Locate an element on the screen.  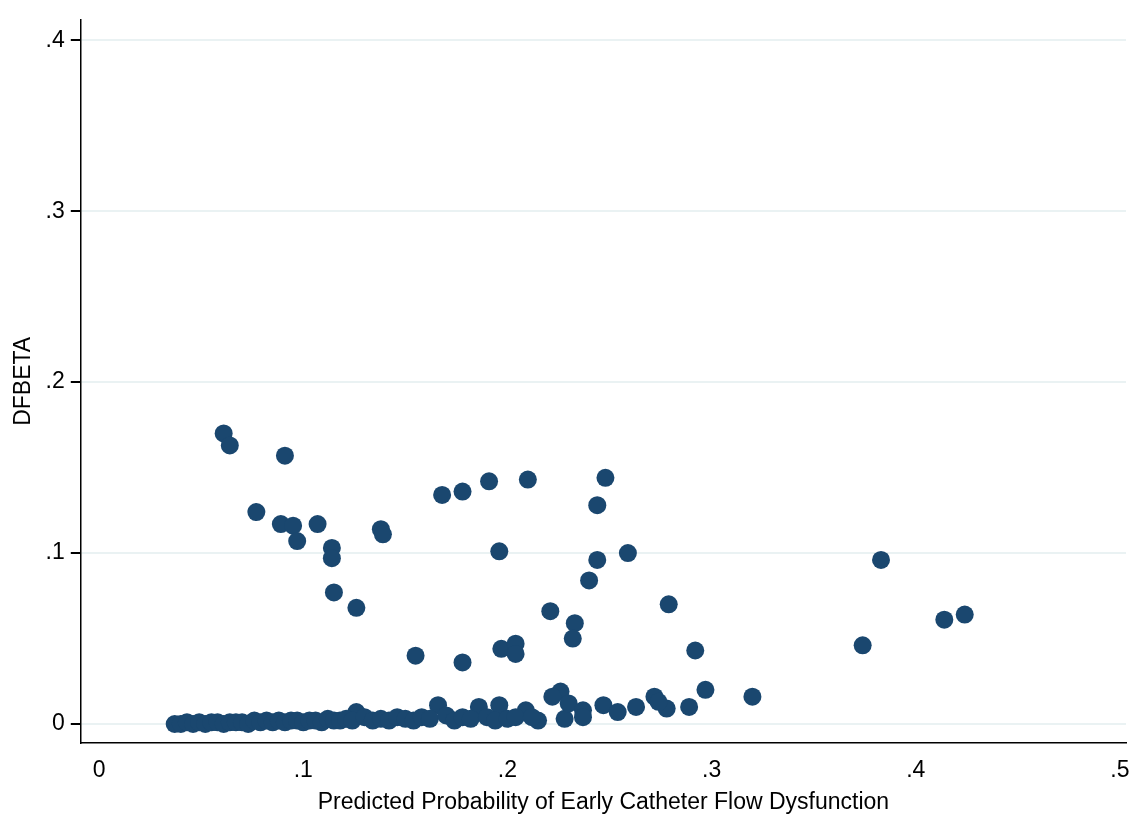
y-tick-label: .1 is located at coordinates (55, 551).